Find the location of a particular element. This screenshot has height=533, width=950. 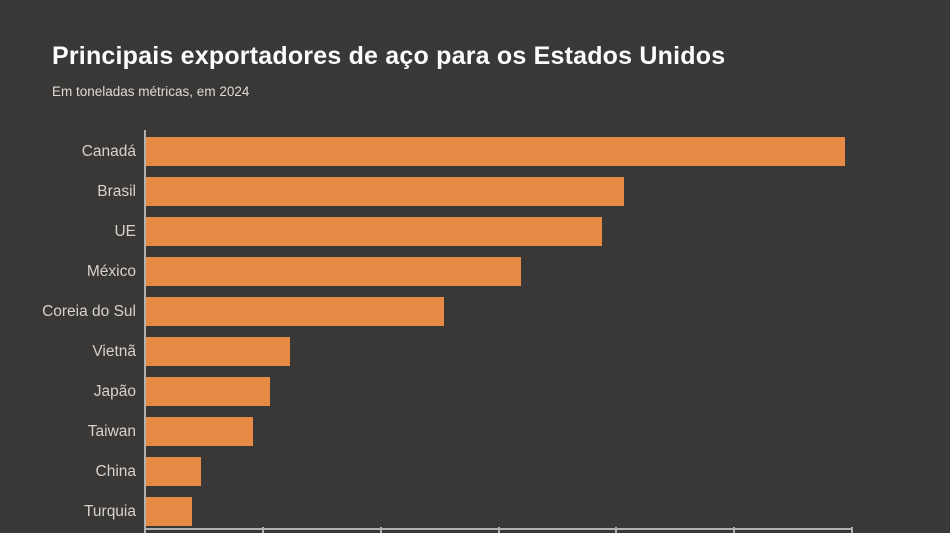

bar-row: China is located at coordinates (475, 471).